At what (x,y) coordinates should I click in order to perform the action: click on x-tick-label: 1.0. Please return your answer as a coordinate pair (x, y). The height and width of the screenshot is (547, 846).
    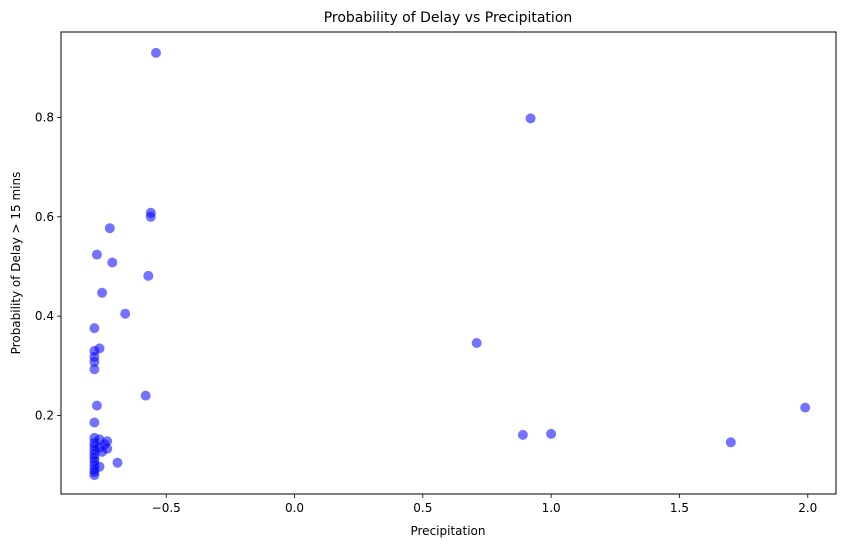
    Looking at the image, I should click on (551, 508).